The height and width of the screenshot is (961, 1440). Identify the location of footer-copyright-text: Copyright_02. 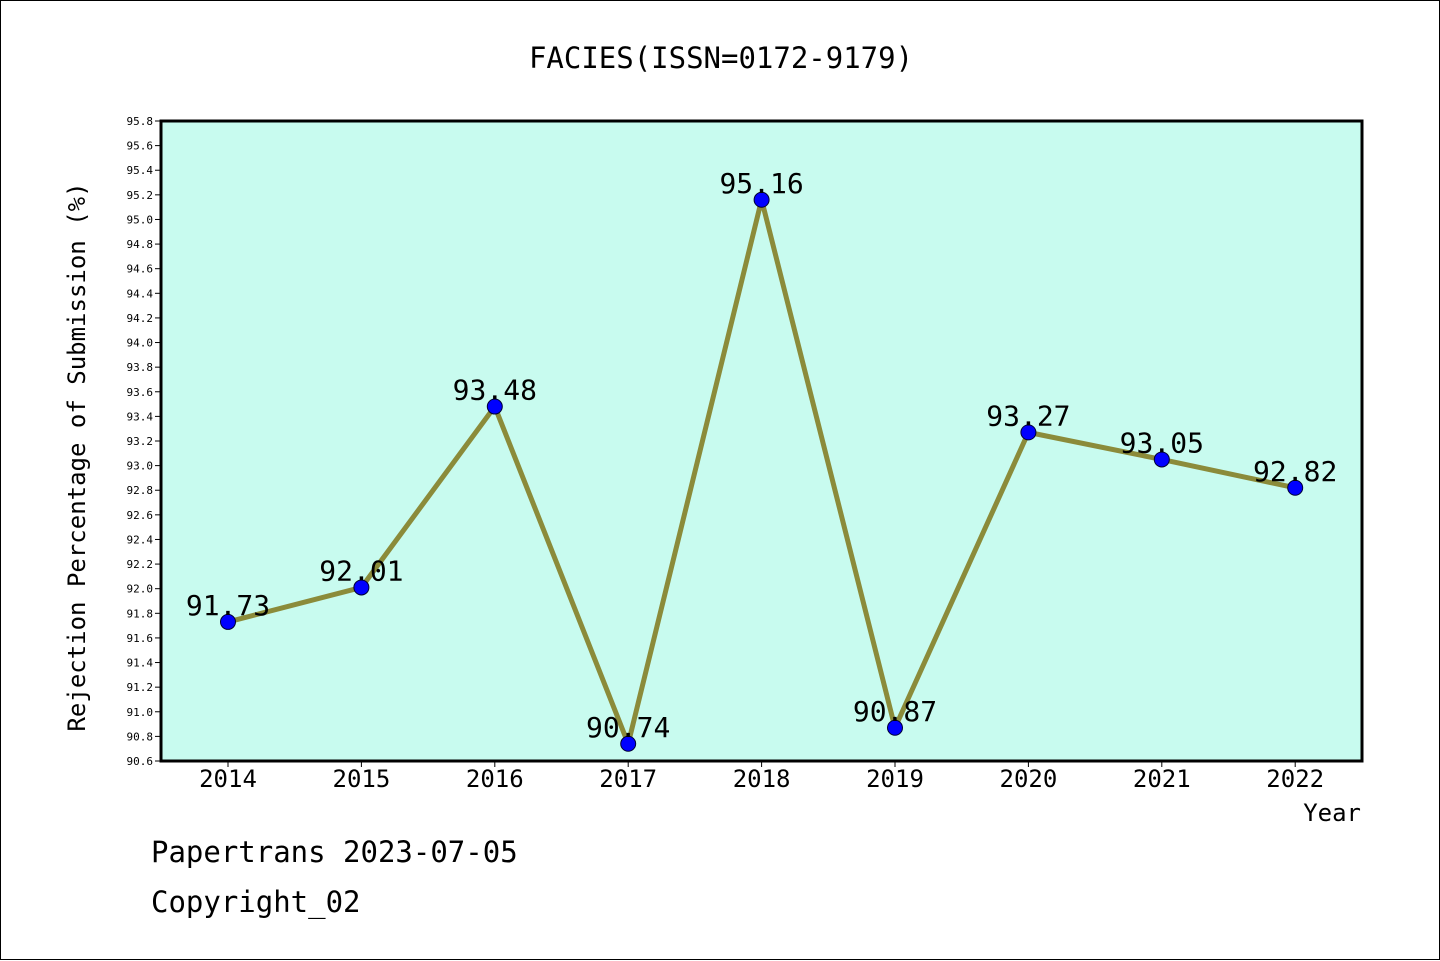
(256, 902).